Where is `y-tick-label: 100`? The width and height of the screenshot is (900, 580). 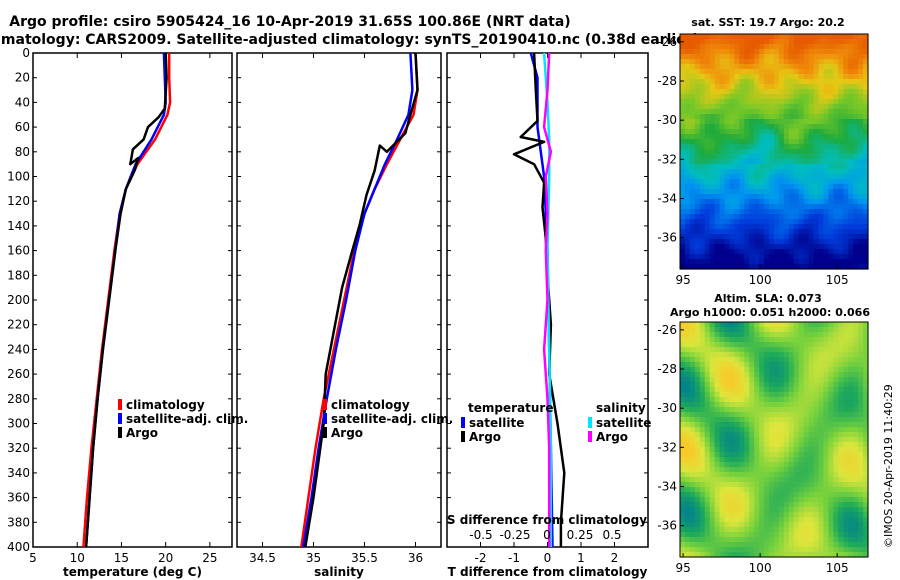 y-tick-label: 100 is located at coordinates (18, 177).